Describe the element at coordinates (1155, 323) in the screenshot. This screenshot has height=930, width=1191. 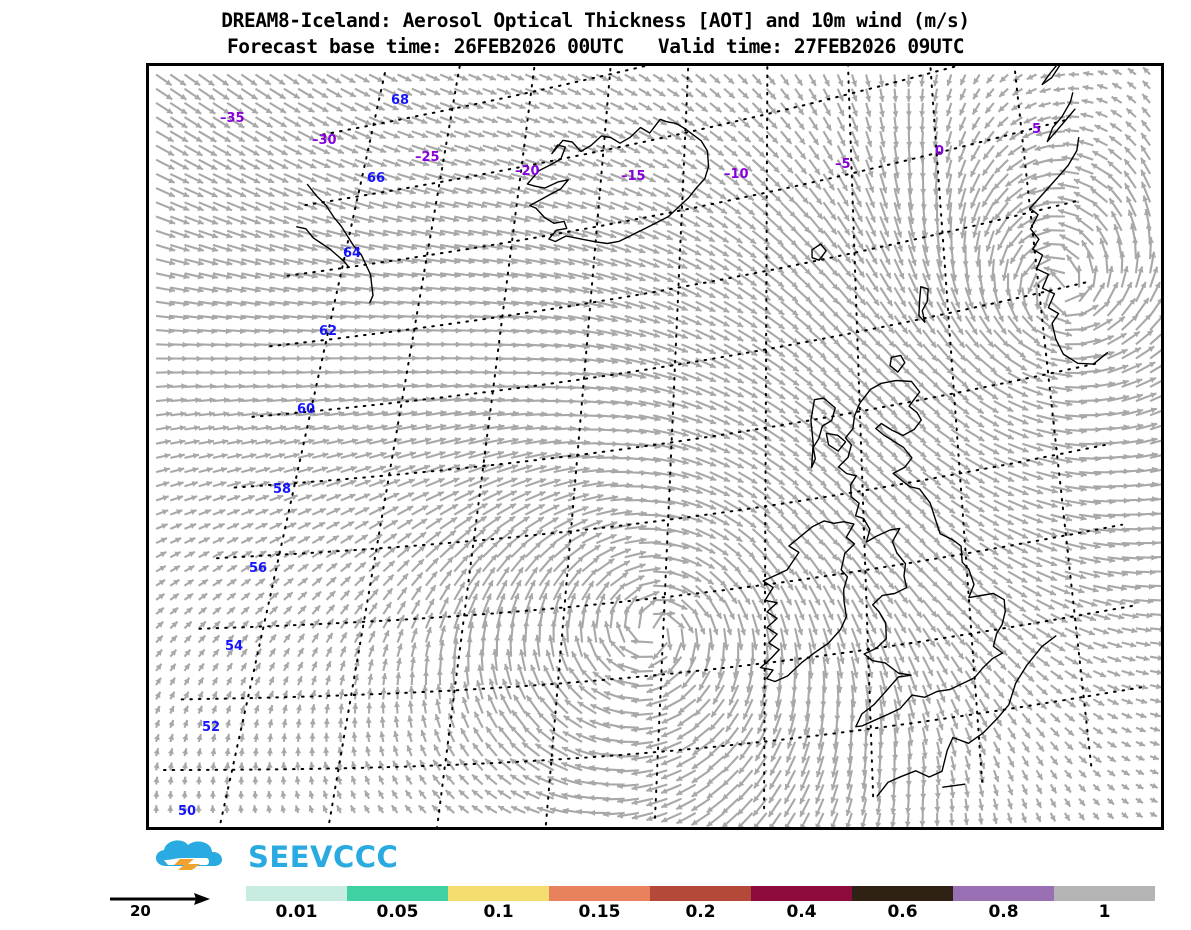
I see `wind-vector` at that location.